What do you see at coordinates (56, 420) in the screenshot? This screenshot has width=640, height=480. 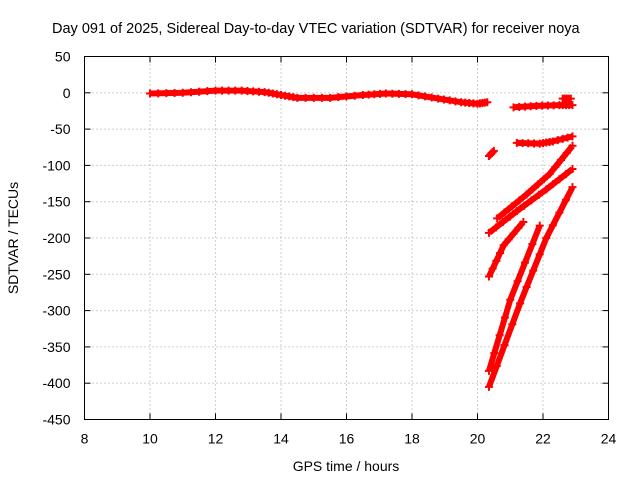 I see `y-tick-label: -450` at bounding box center [56, 420].